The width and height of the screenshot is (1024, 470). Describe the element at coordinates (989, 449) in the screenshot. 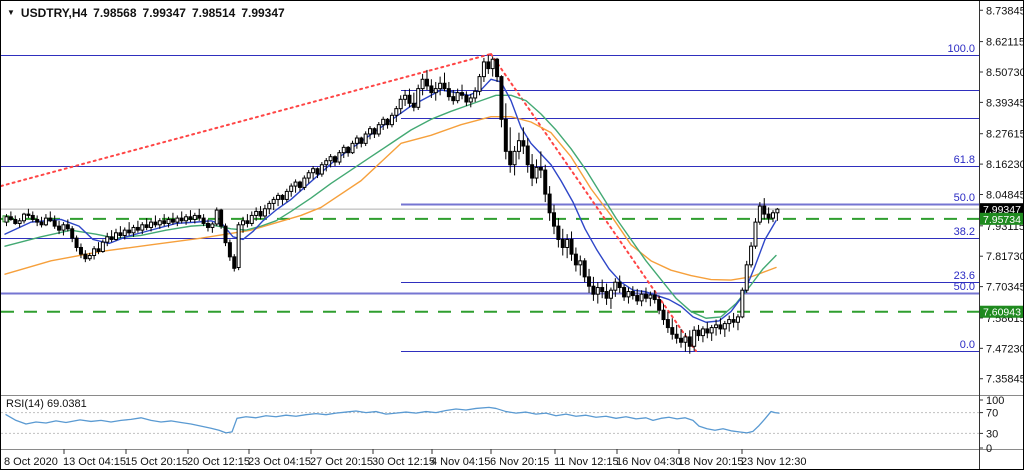

I see `rsi-axis-label: 0` at that location.